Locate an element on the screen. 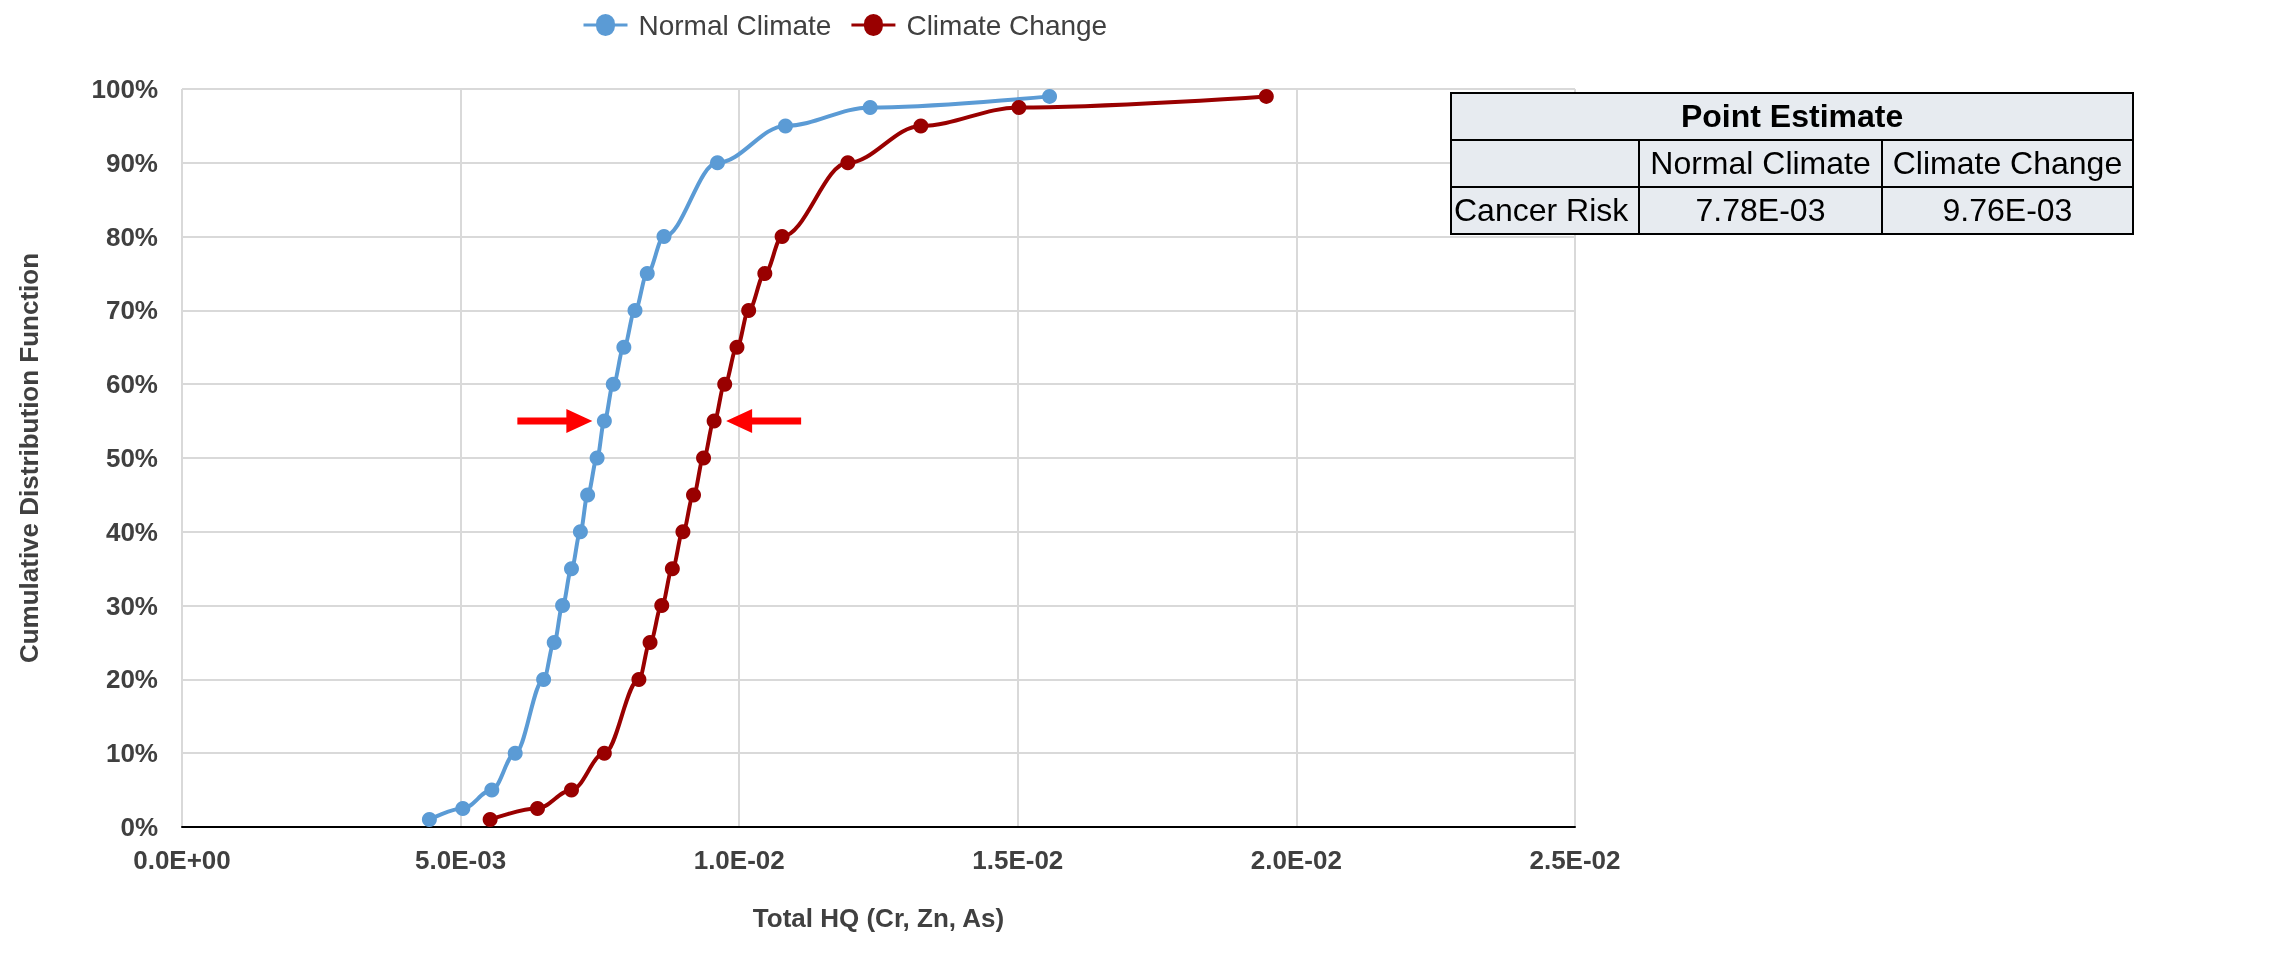 Image resolution: width=2290 pixels, height=954 pixels. y-tick-label: 100% is located at coordinates (124, 89).